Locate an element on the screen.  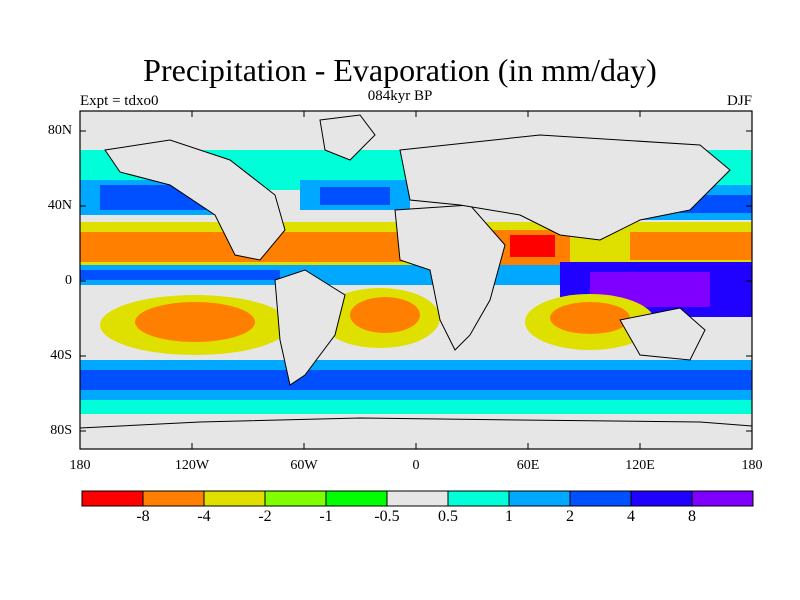
lon-label-120e: 120E is located at coordinates (640, 465).